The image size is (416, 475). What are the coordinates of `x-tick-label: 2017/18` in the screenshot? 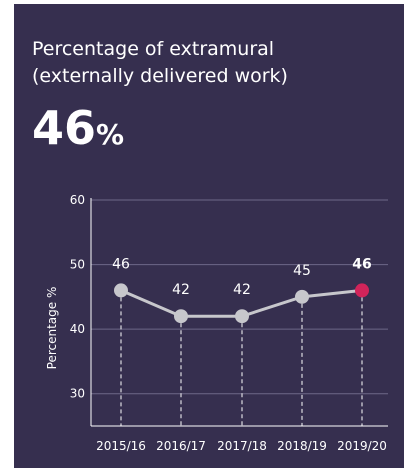 It's located at (242, 446).